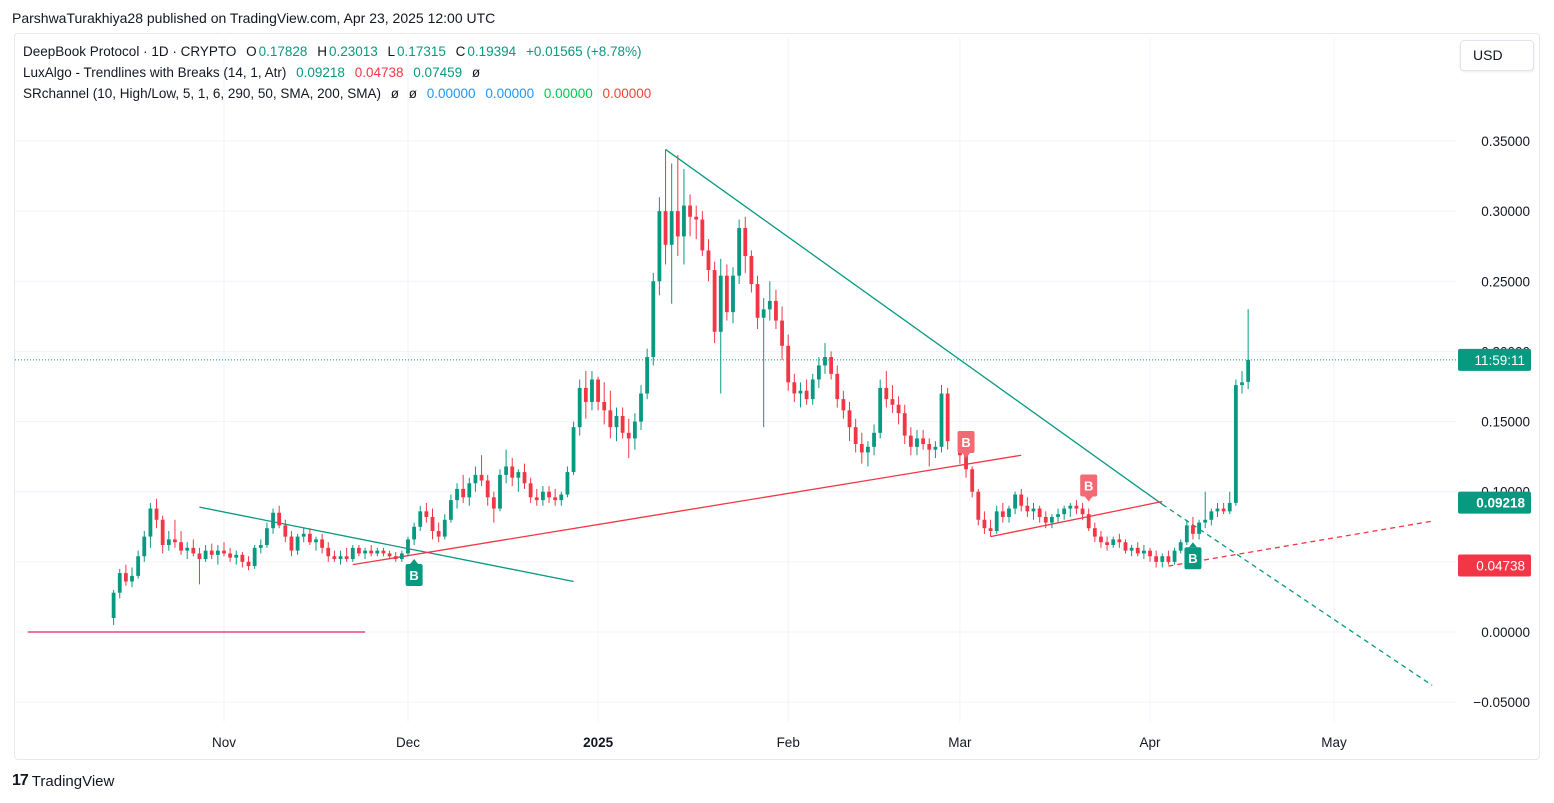 This screenshot has height=803, width=1554. What do you see at coordinates (1505, 211) in the screenshot?
I see `y-tick-label: 0.30000` at bounding box center [1505, 211].